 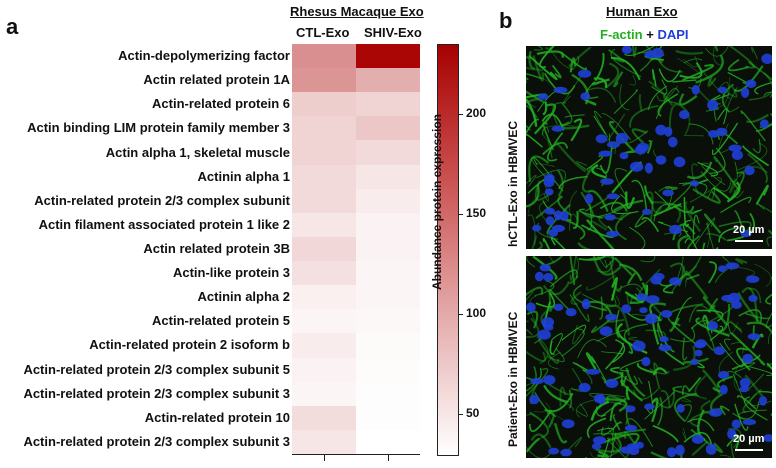 What do you see at coordinates (476, 213) in the screenshot?
I see `colorbar-tick-label: 150` at bounding box center [476, 213].